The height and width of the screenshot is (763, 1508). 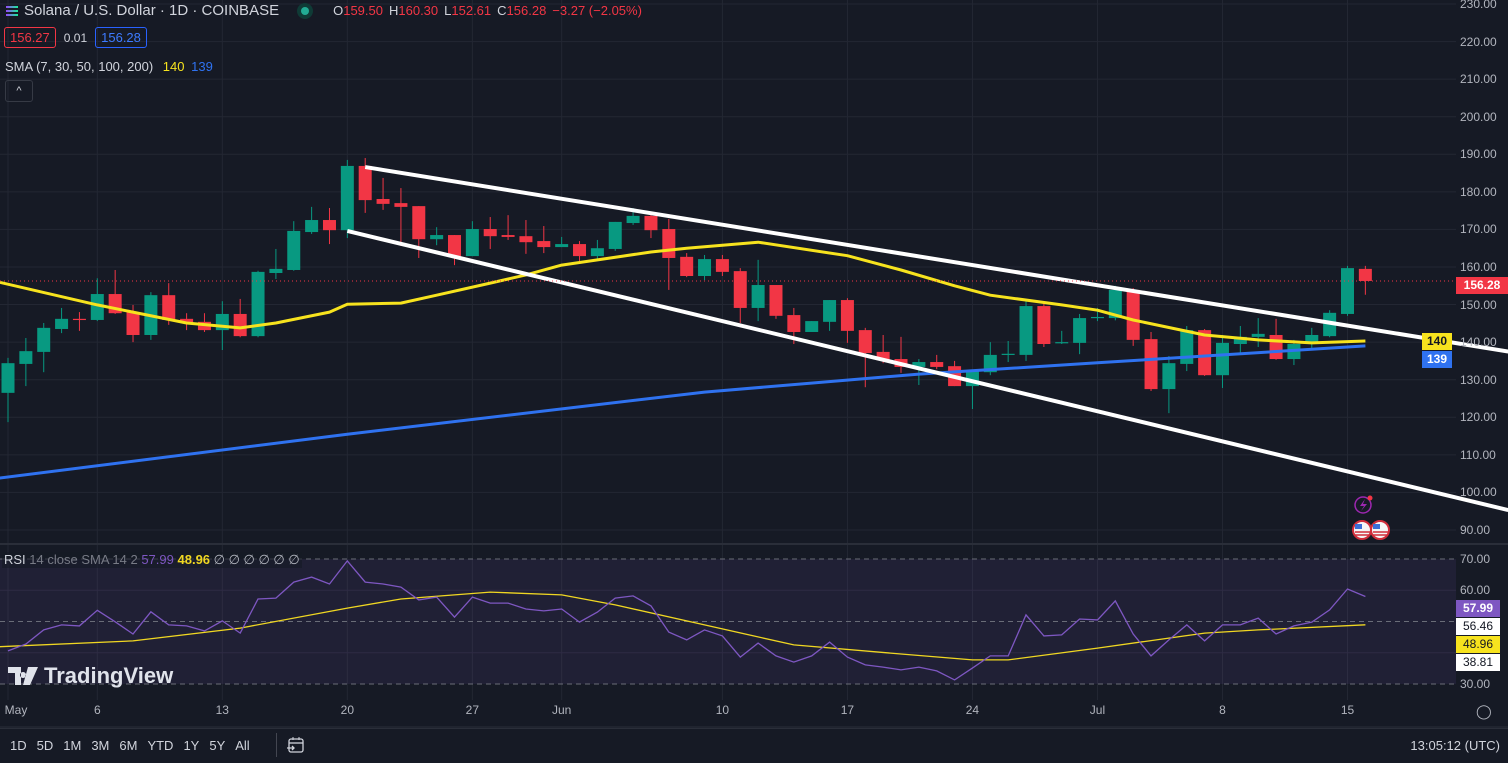 I want to click on time-axis-label: 10, so click(x=722, y=710).